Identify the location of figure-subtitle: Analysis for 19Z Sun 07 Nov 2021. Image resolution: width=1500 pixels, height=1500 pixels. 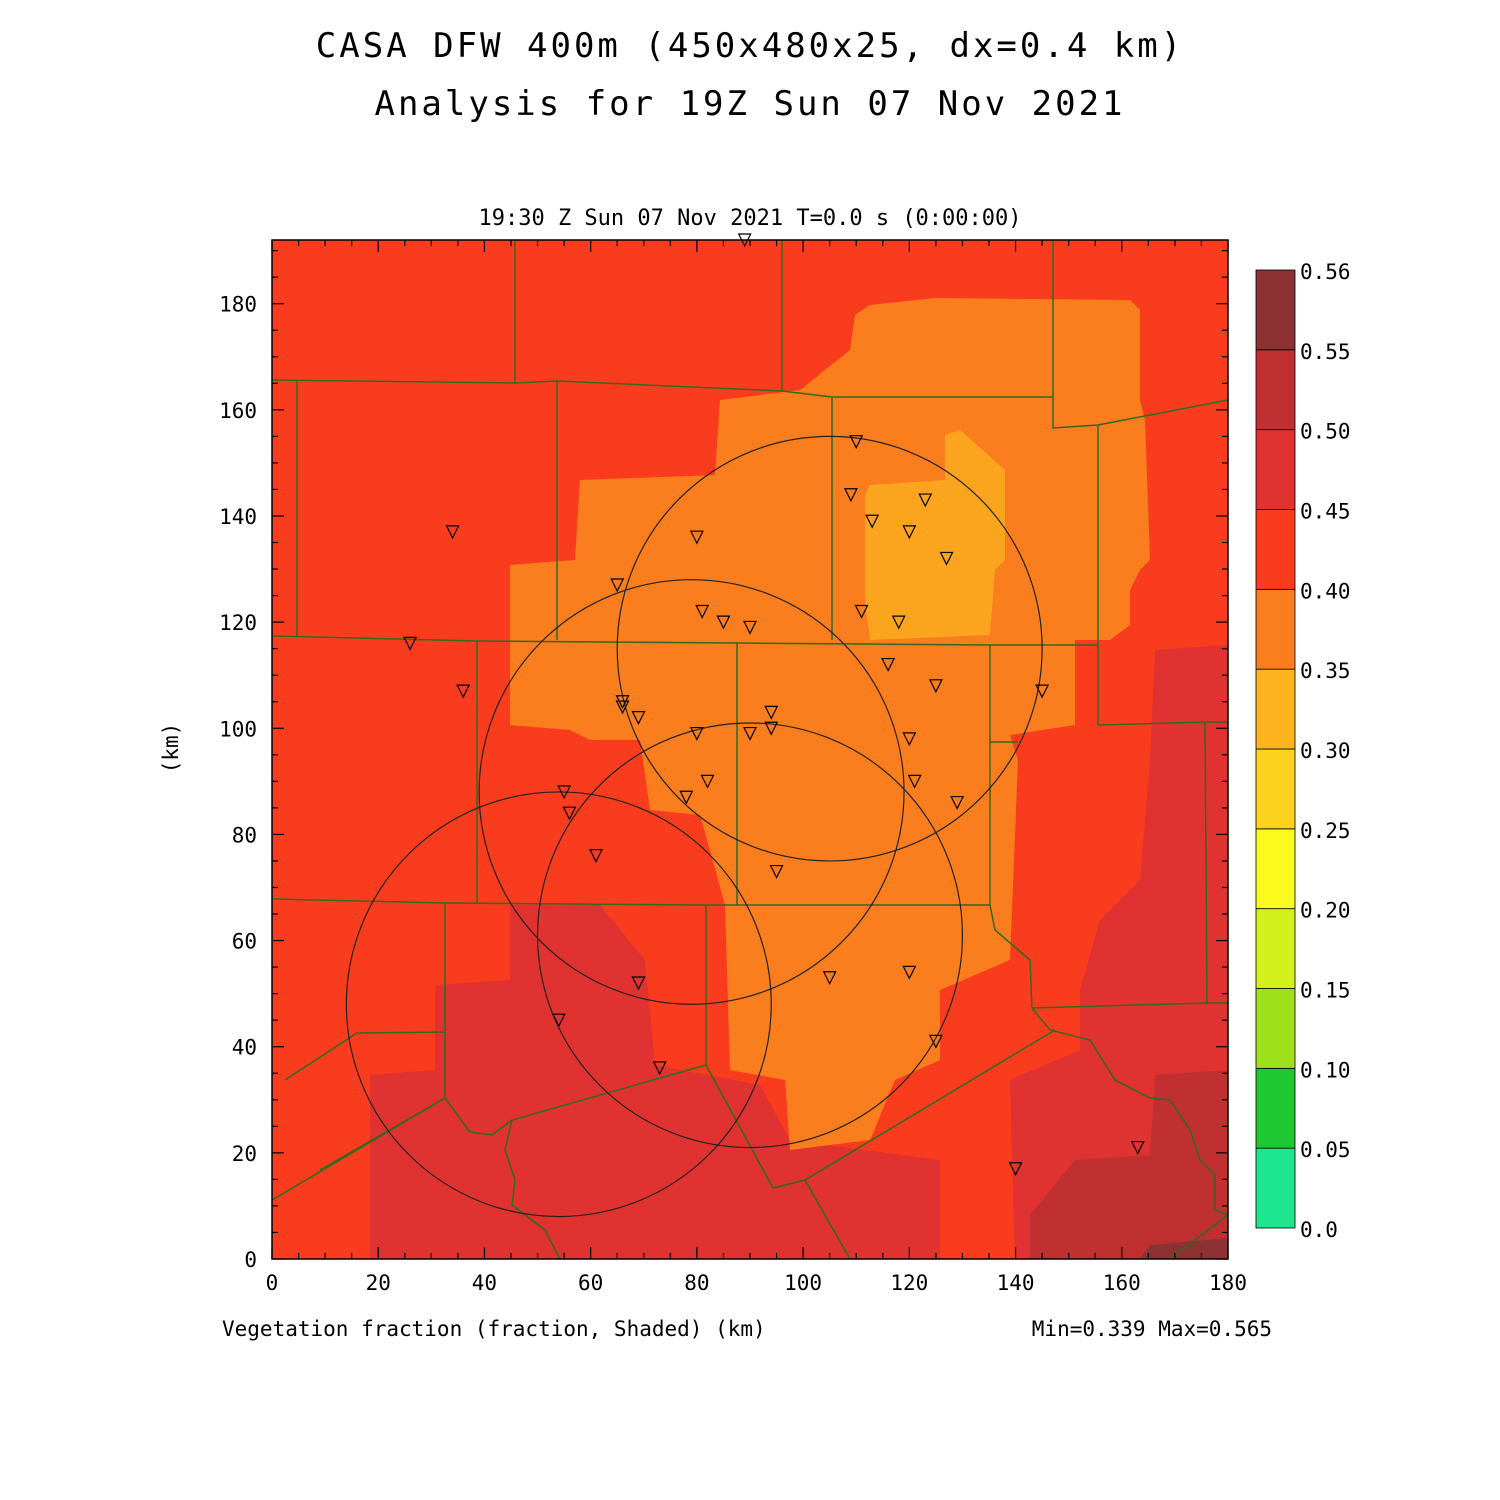
(750, 104).